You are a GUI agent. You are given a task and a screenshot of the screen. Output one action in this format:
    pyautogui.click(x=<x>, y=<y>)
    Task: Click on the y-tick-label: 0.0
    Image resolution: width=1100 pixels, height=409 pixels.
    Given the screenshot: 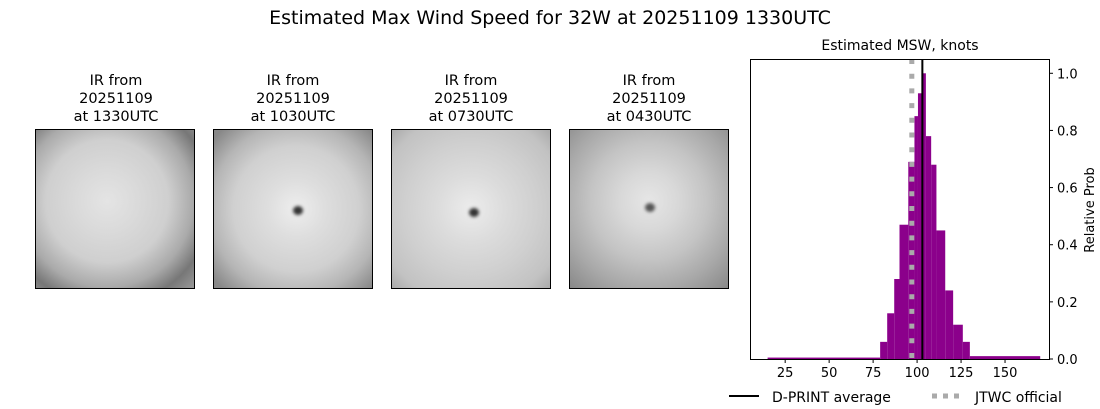 What is the action you would take?
    pyautogui.click(x=1067, y=360)
    